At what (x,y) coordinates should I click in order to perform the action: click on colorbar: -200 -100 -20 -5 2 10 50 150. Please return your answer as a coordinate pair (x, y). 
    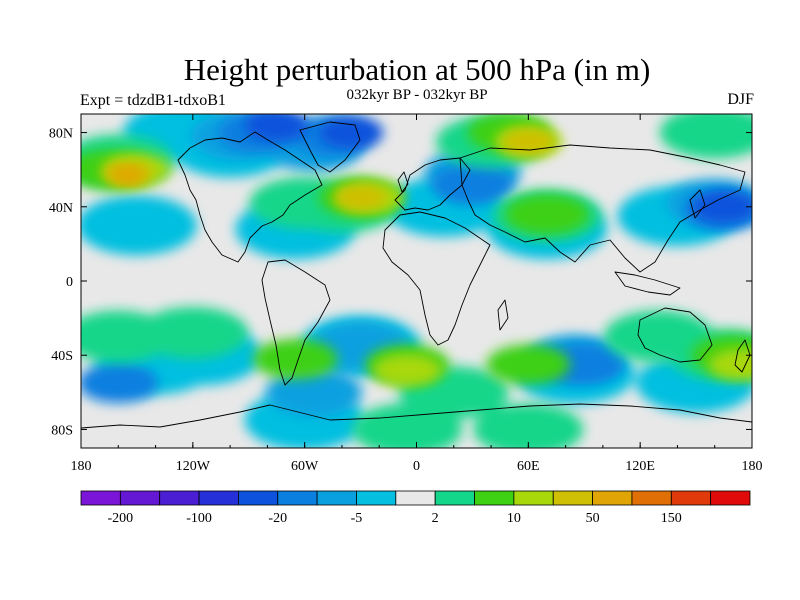
    Looking at the image, I should click on (415, 508).